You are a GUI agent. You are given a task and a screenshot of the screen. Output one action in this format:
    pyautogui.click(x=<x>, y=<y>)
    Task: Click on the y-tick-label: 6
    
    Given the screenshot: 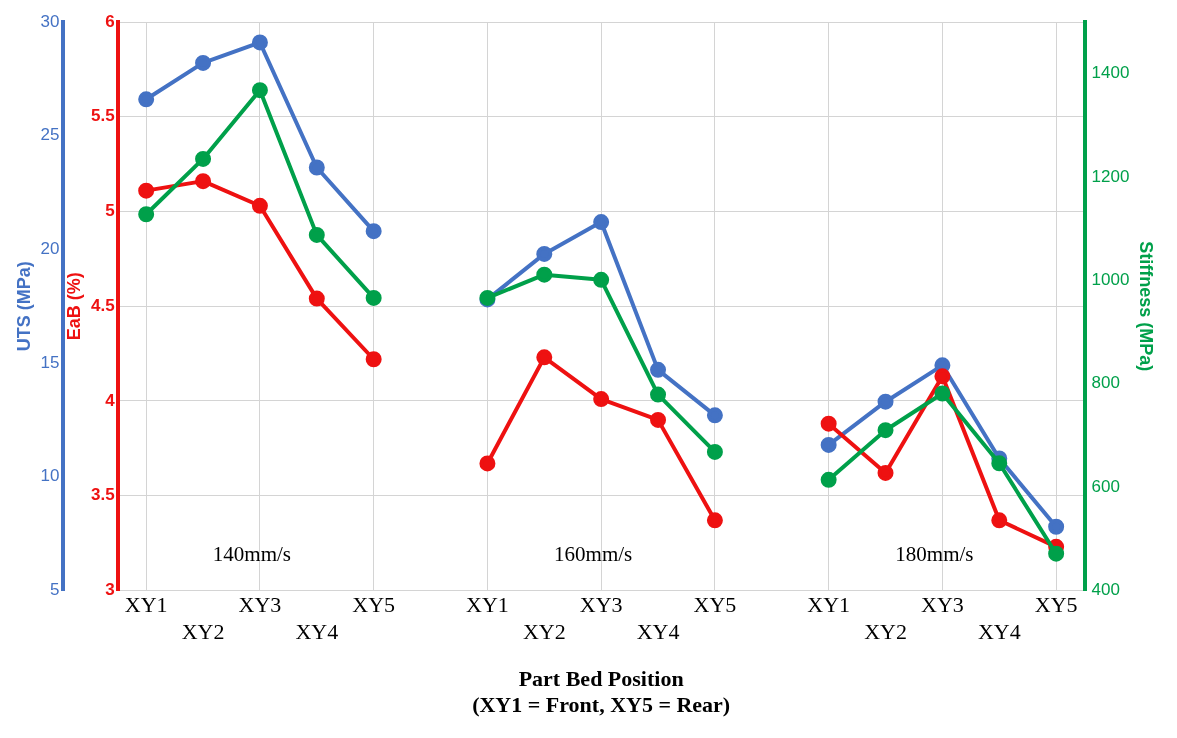 What is the action you would take?
    pyautogui.click(x=110, y=21)
    